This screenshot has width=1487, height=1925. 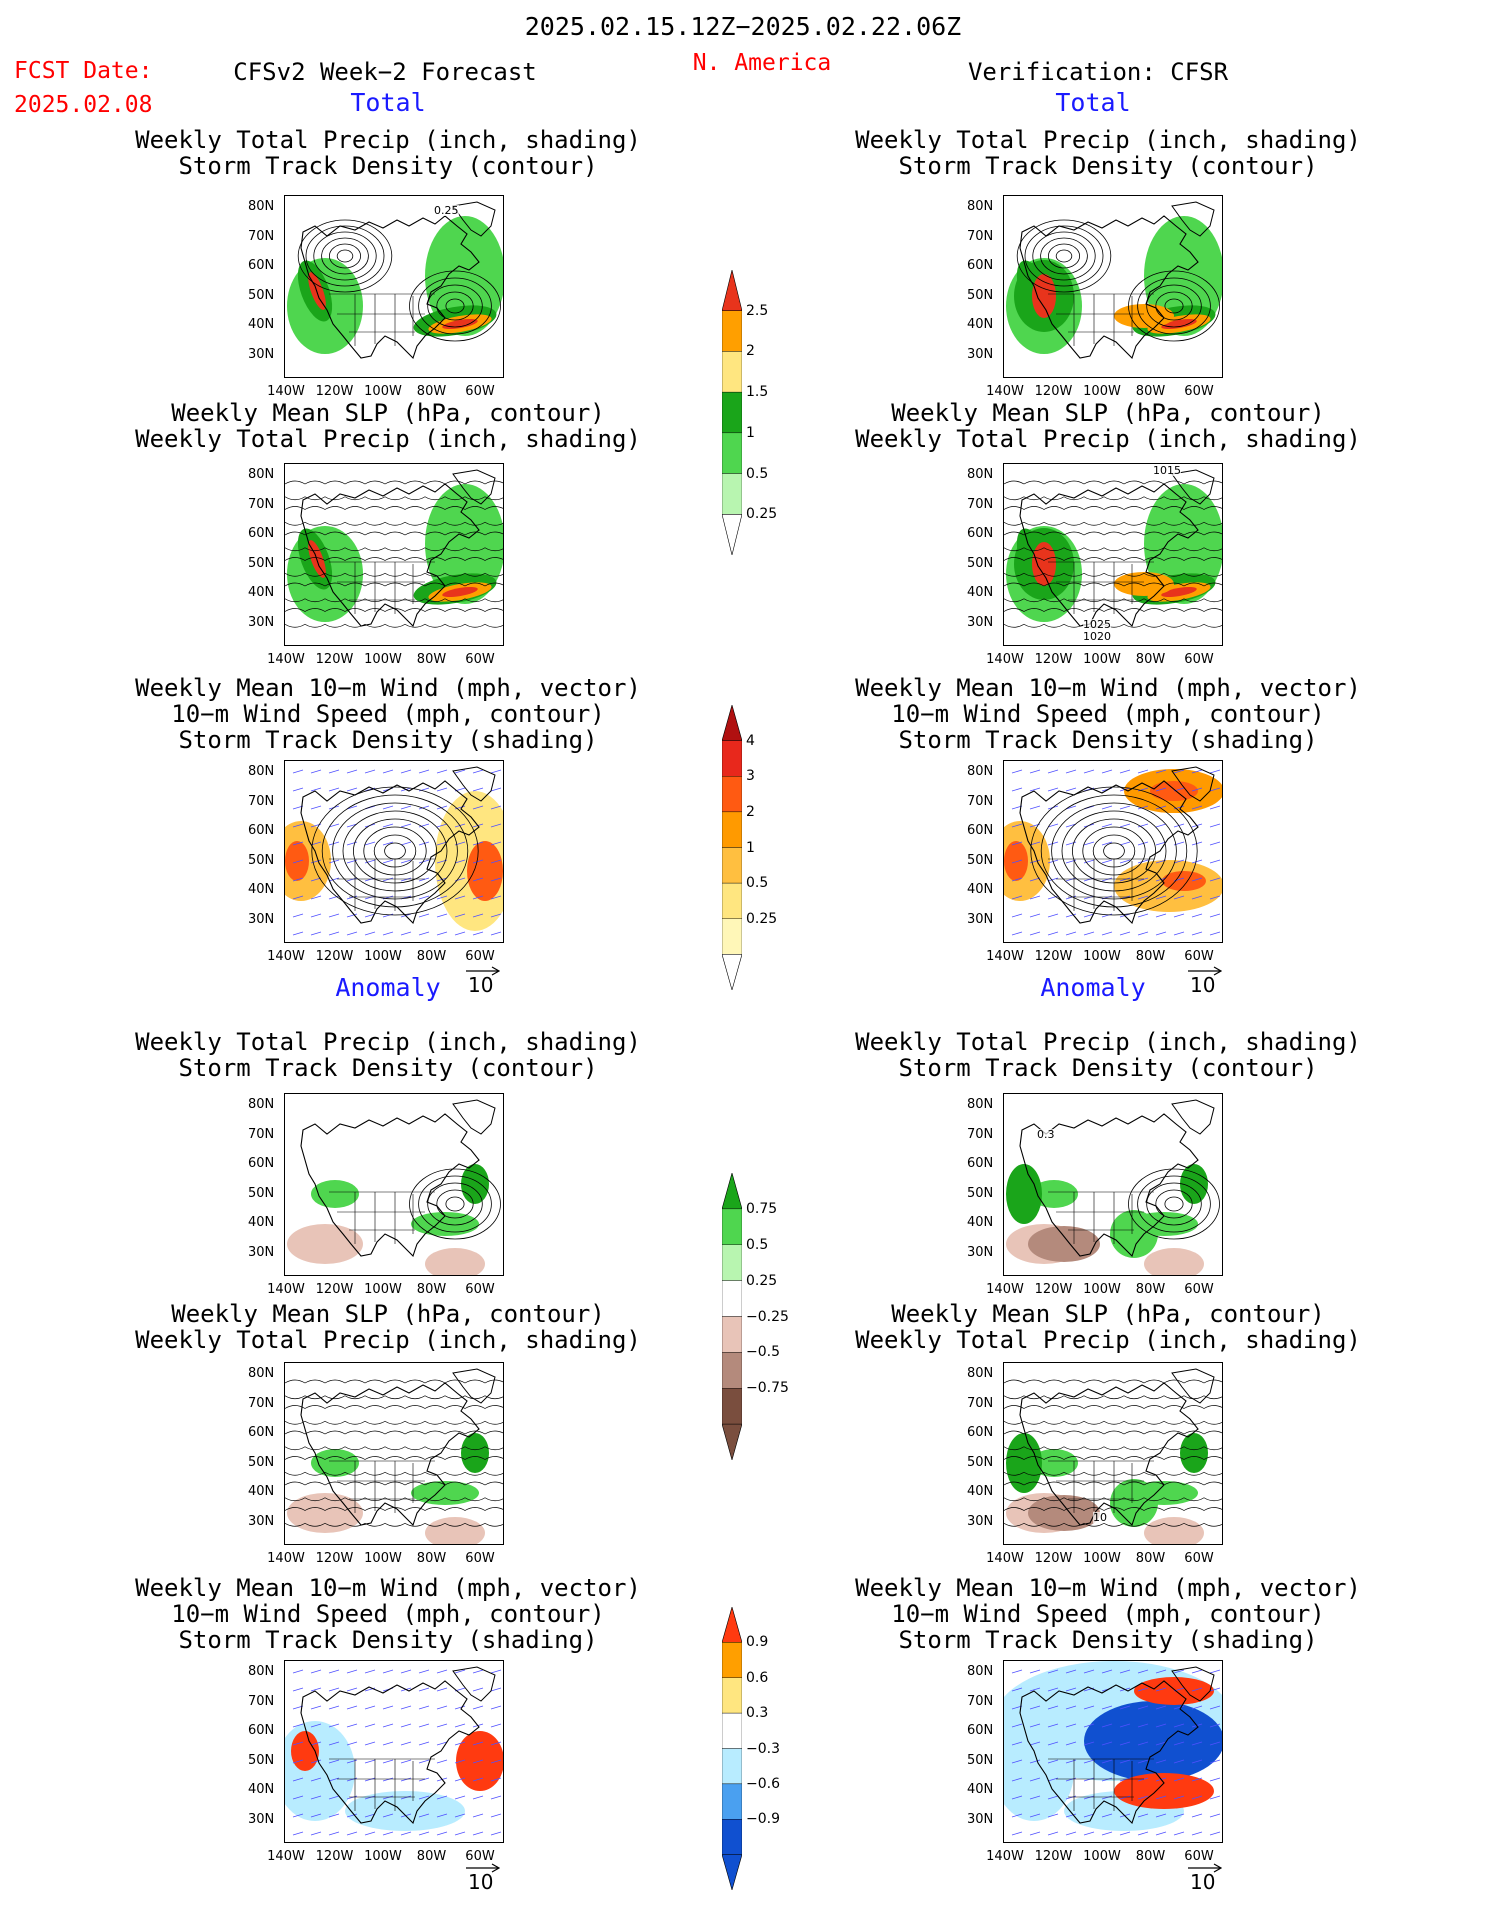 I want to click on lat-label-0-1-1: 70N, so click(x=980, y=236).